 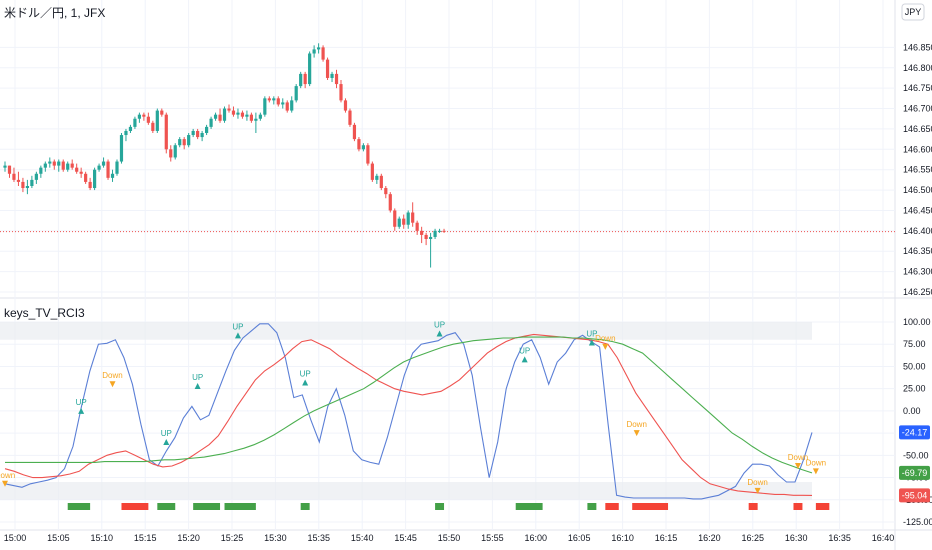 What do you see at coordinates (917, 522) in the screenshot?
I see `rci-tick-label: -125.00` at bounding box center [917, 522].